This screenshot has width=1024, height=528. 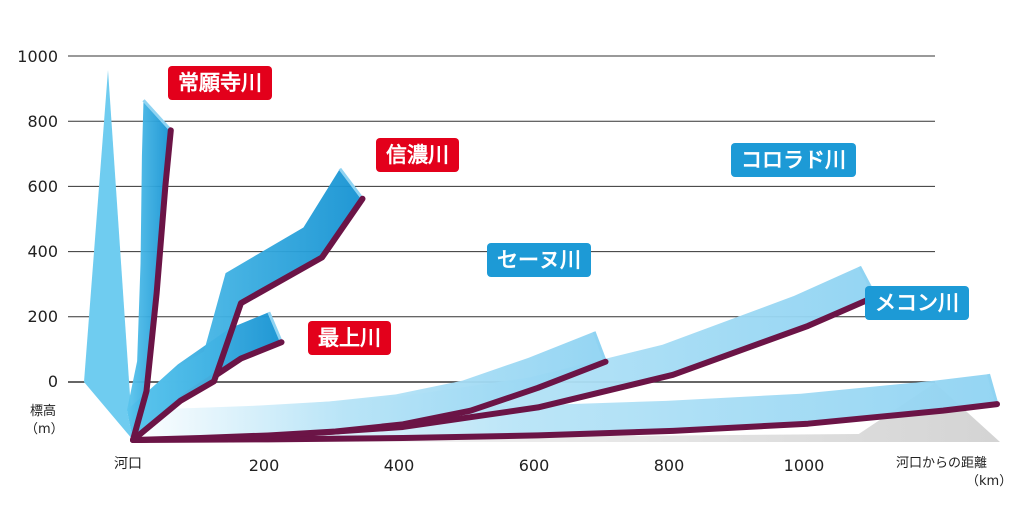 I want to click on x-axis-unit: （km）, so click(x=989, y=481).